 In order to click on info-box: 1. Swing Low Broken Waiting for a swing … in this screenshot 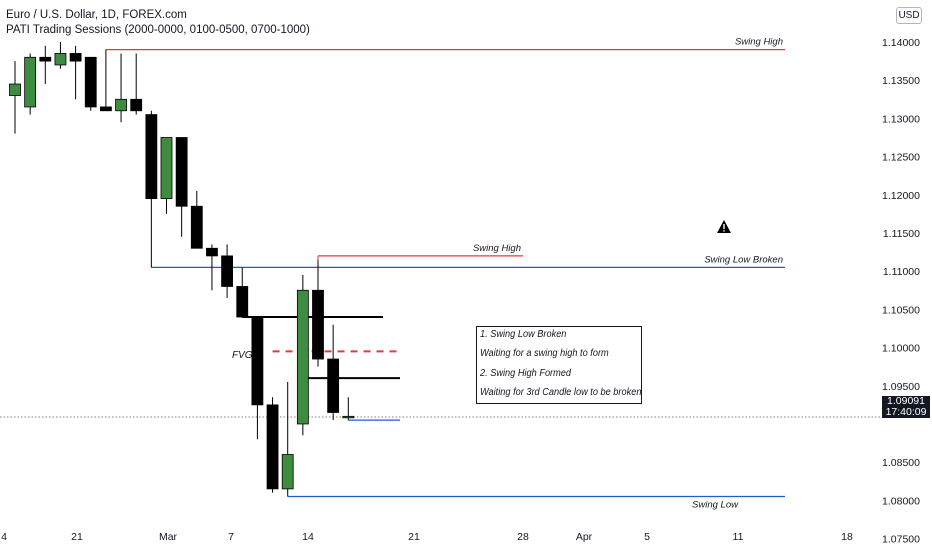, I will do `click(559, 365)`.